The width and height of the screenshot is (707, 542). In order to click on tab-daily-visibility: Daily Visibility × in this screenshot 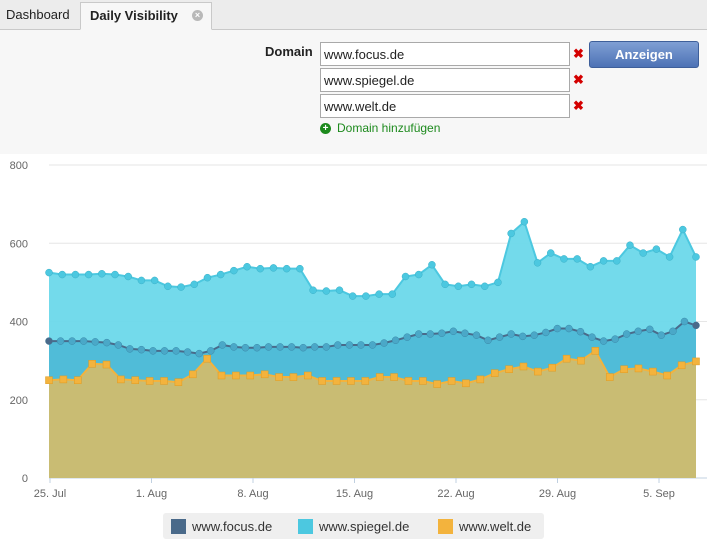, I will do `click(146, 16)`.